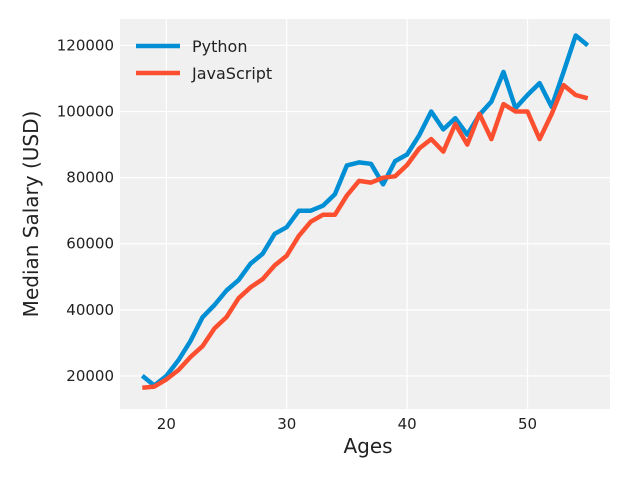 The image size is (640, 480). Describe the element at coordinates (204, 60) in the screenshot. I see `legend: Python JavaScript` at that location.